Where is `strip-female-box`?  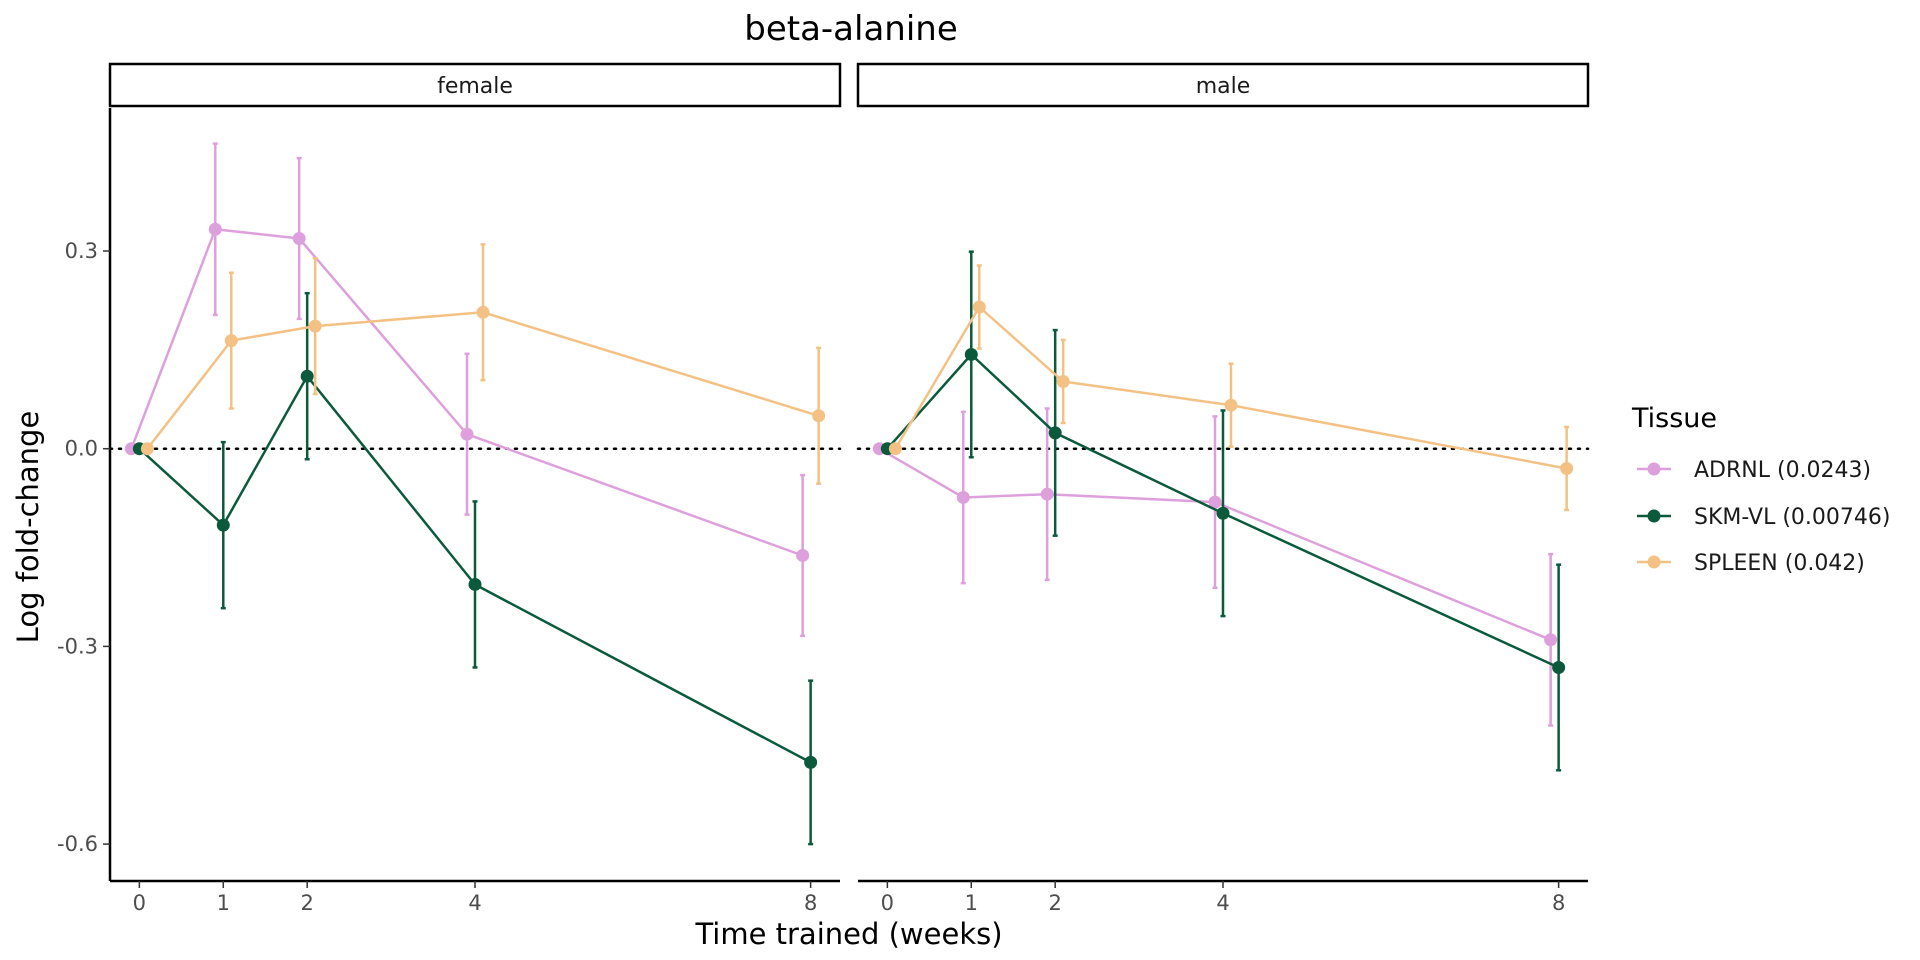
strip-female-box is located at coordinates (475, 85).